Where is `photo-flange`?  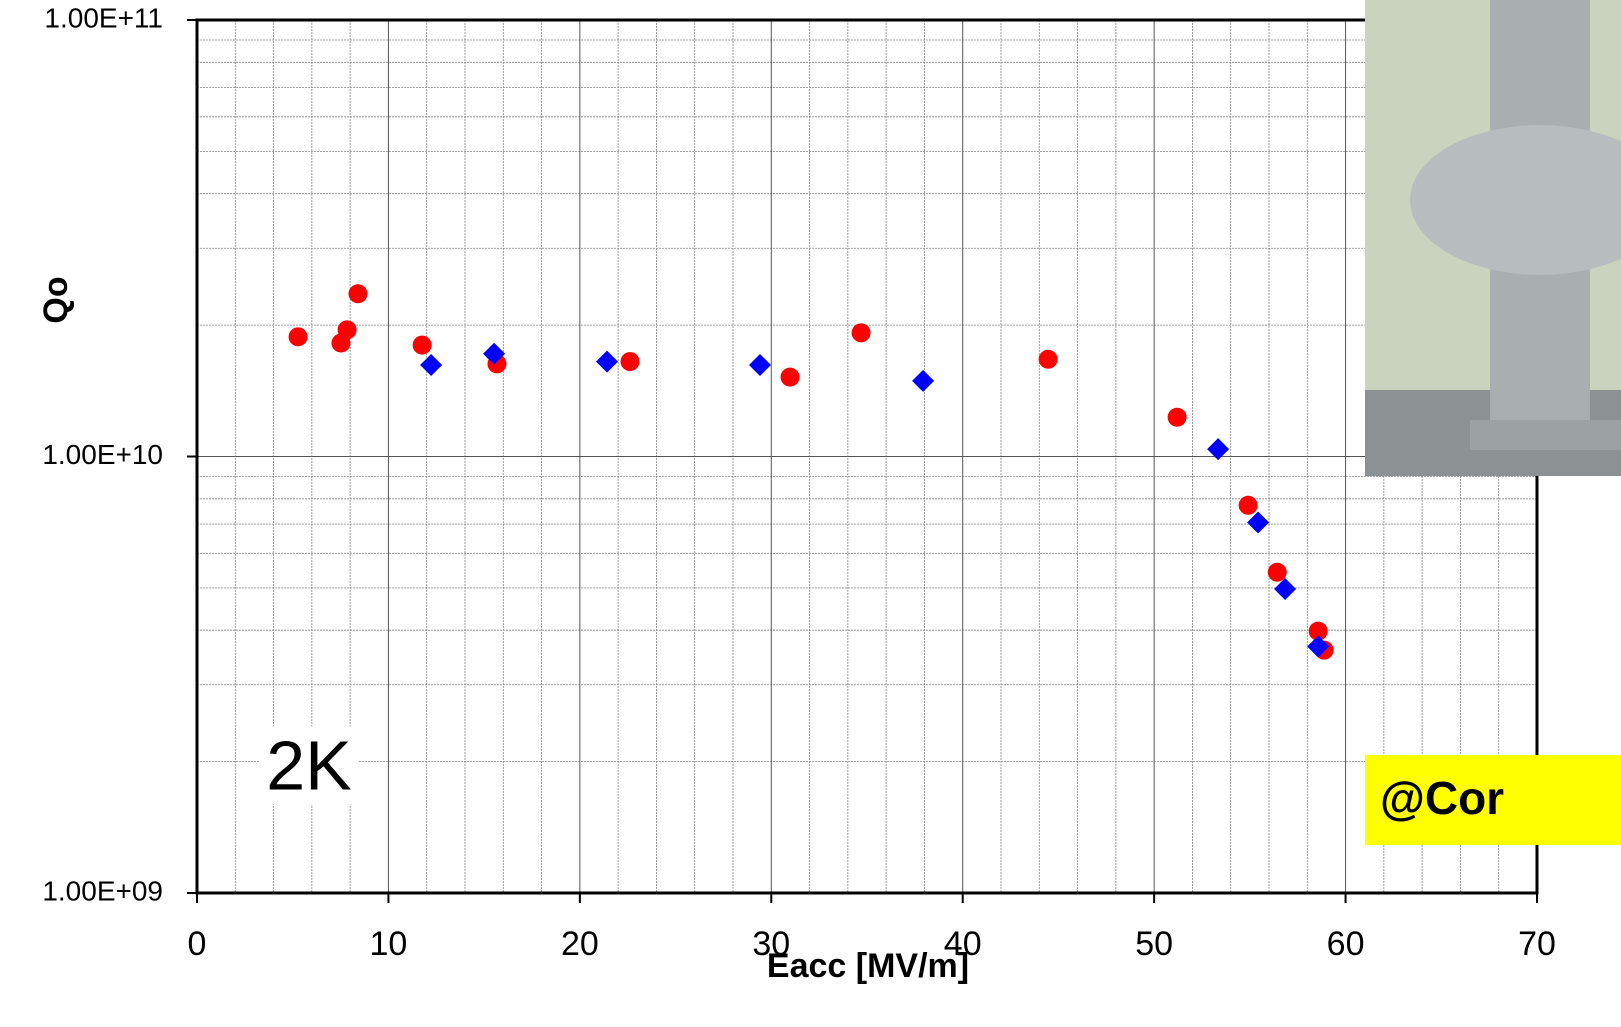 photo-flange is located at coordinates (1545, 435).